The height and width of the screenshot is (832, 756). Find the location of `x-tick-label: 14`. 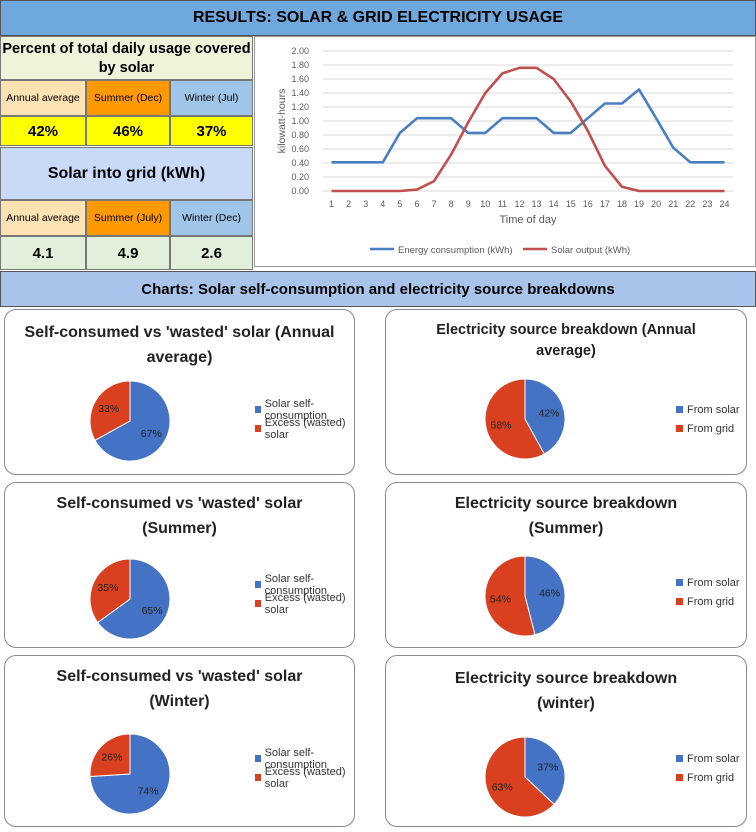

x-tick-label: 14 is located at coordinates (554, 204).